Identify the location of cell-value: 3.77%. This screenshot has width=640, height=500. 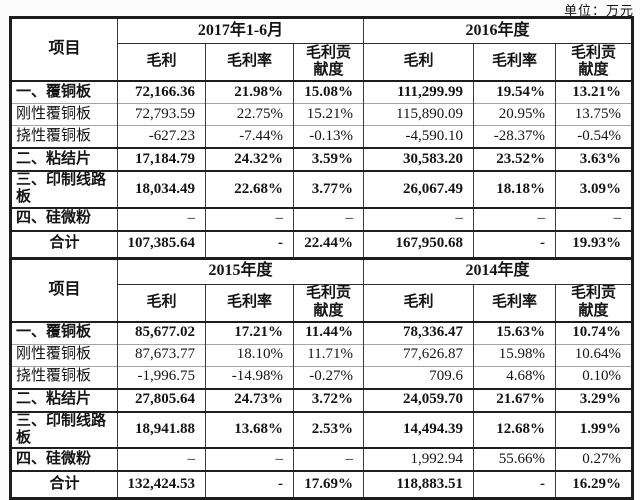
(328, 189).